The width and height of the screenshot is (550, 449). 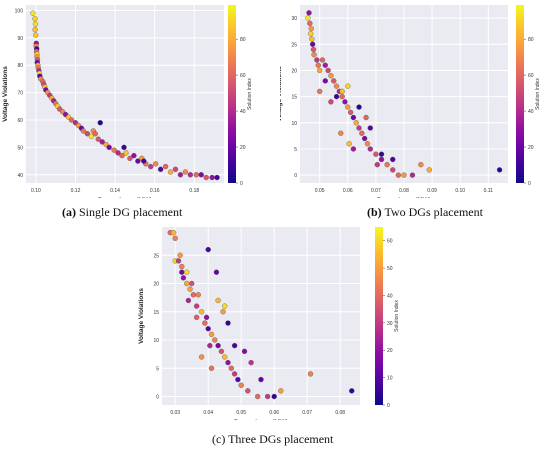 I want to click on chart-a-colorbar, so click(x=232, y=94).